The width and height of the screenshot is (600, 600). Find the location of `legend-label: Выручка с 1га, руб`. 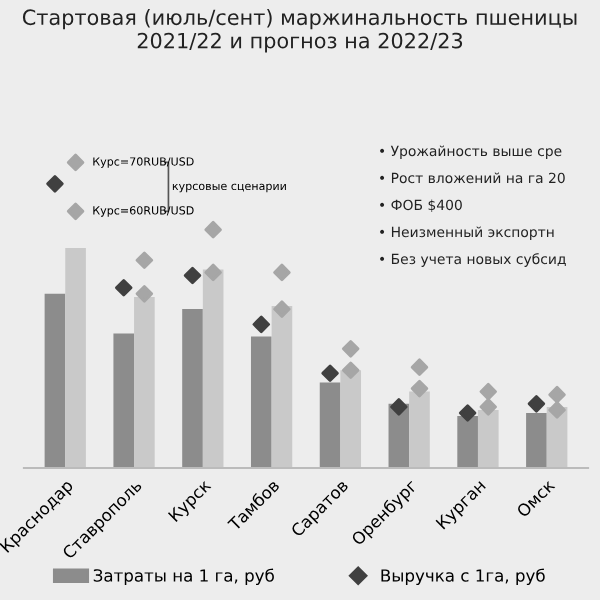

legend-label: Выручка с 1га, руб is located at coordinates (463, 576).